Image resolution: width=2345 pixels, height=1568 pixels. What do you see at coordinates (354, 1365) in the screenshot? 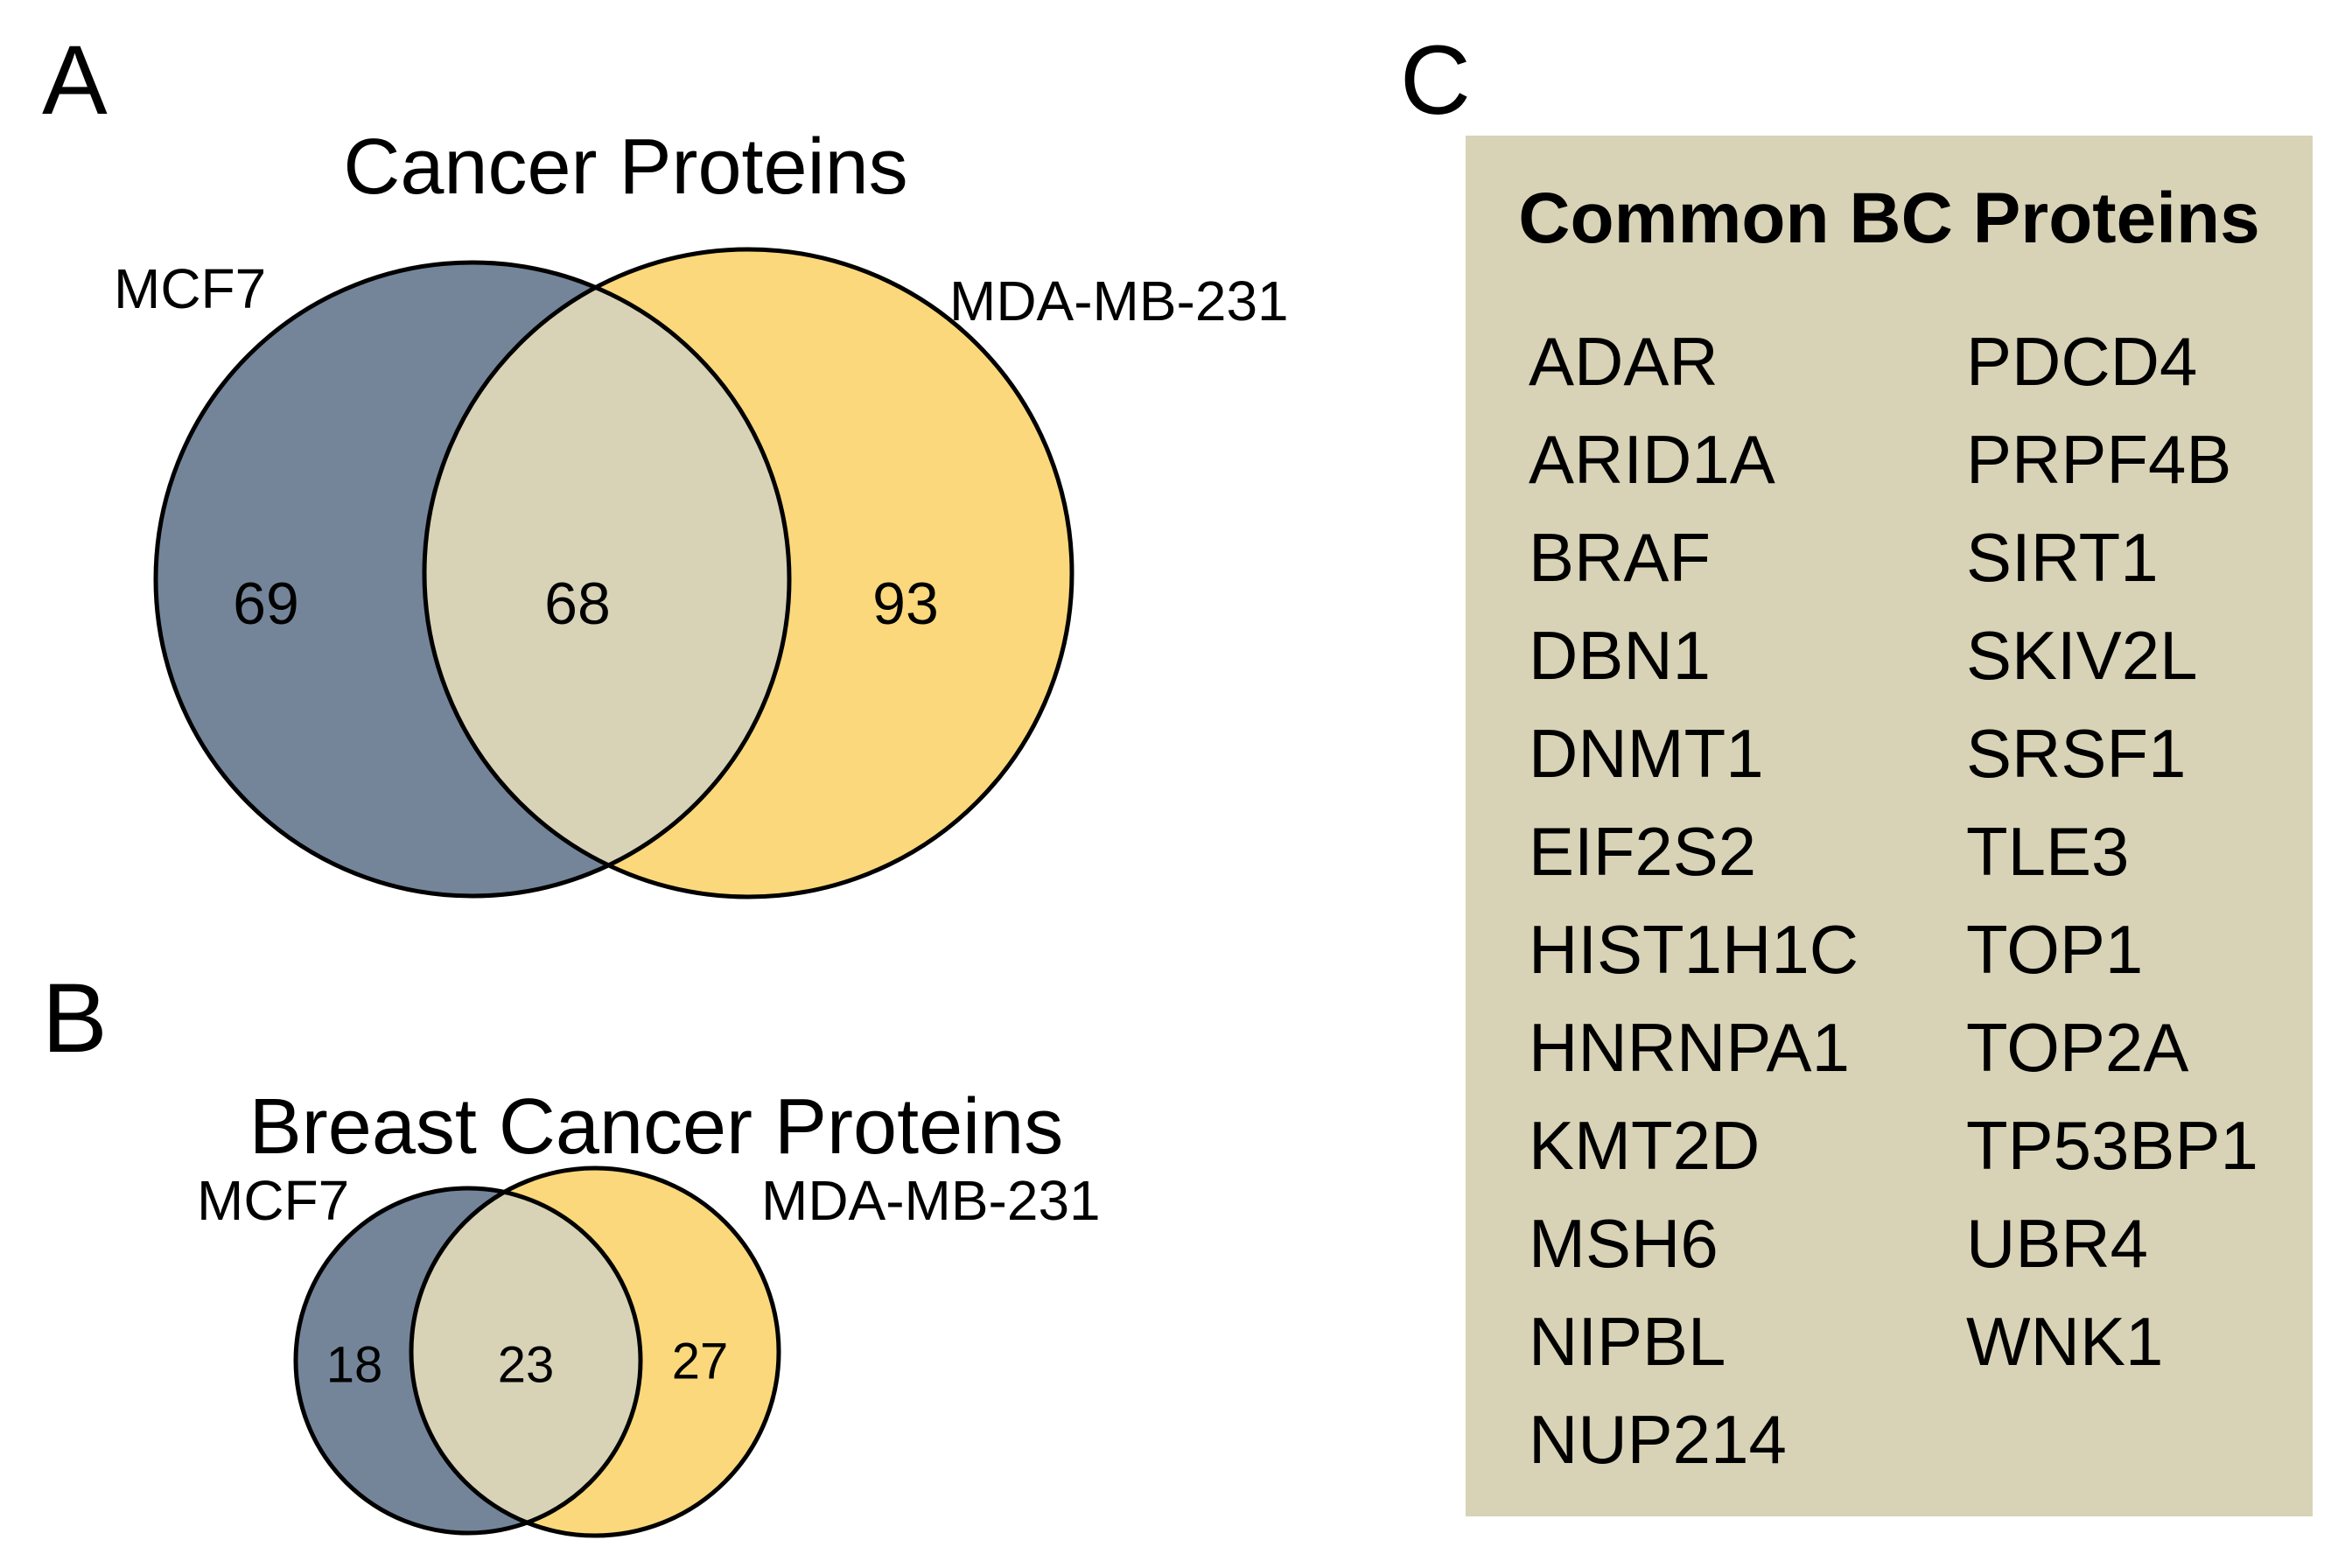
I see `count-b-mcf7-only: 18` at bounding box center [354, 1365].